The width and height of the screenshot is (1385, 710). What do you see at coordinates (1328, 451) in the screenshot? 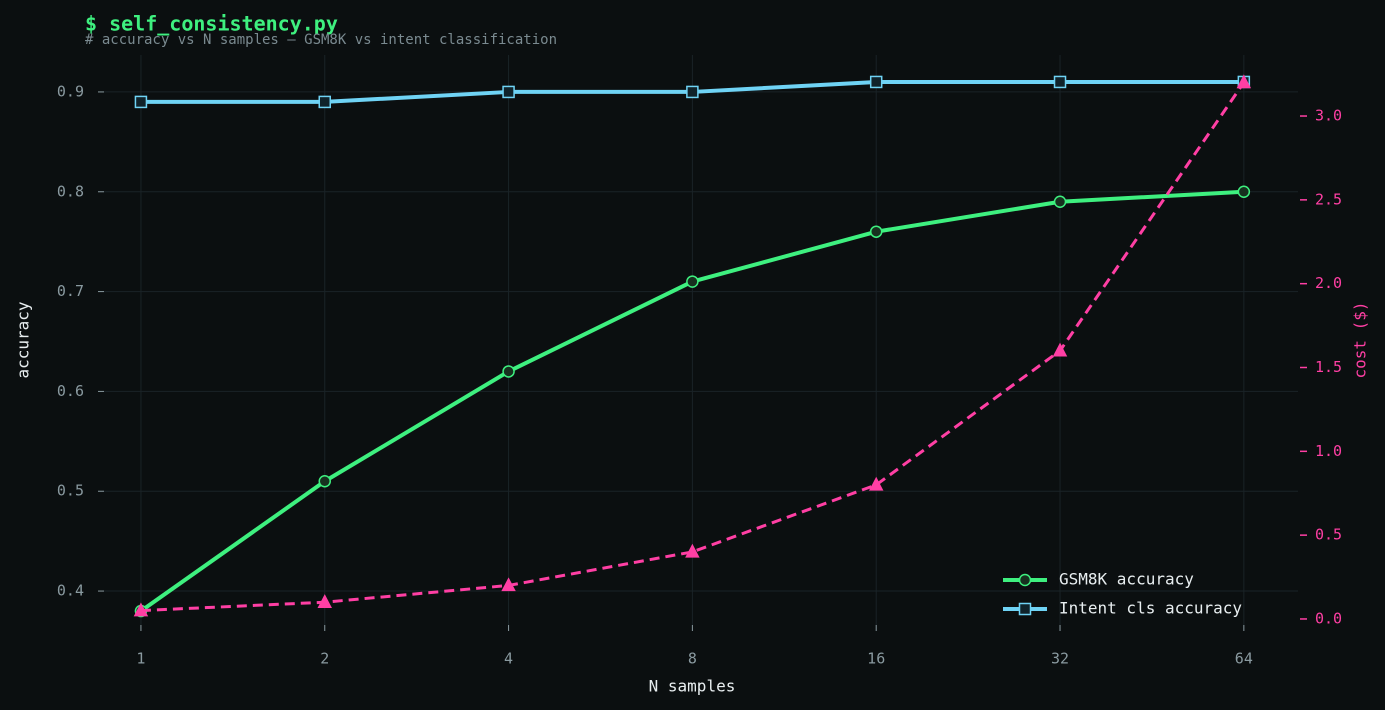
I see `y2-tick-label: 1.0` at bounding box center [1328, 451].